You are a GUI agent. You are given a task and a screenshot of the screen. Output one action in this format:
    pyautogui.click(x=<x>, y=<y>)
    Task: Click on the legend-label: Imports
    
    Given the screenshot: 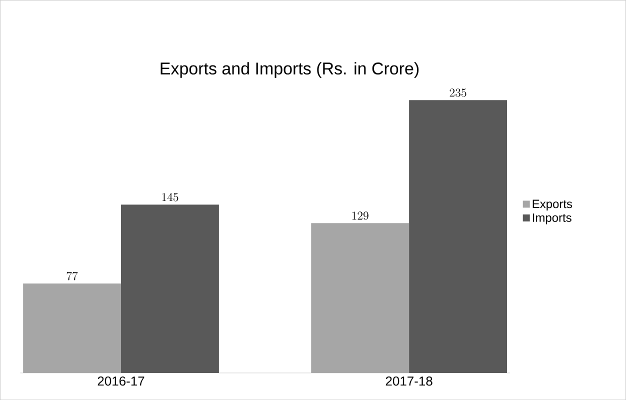 What is the action you would take?
    pyautogui.click(x=552, y=218)
    